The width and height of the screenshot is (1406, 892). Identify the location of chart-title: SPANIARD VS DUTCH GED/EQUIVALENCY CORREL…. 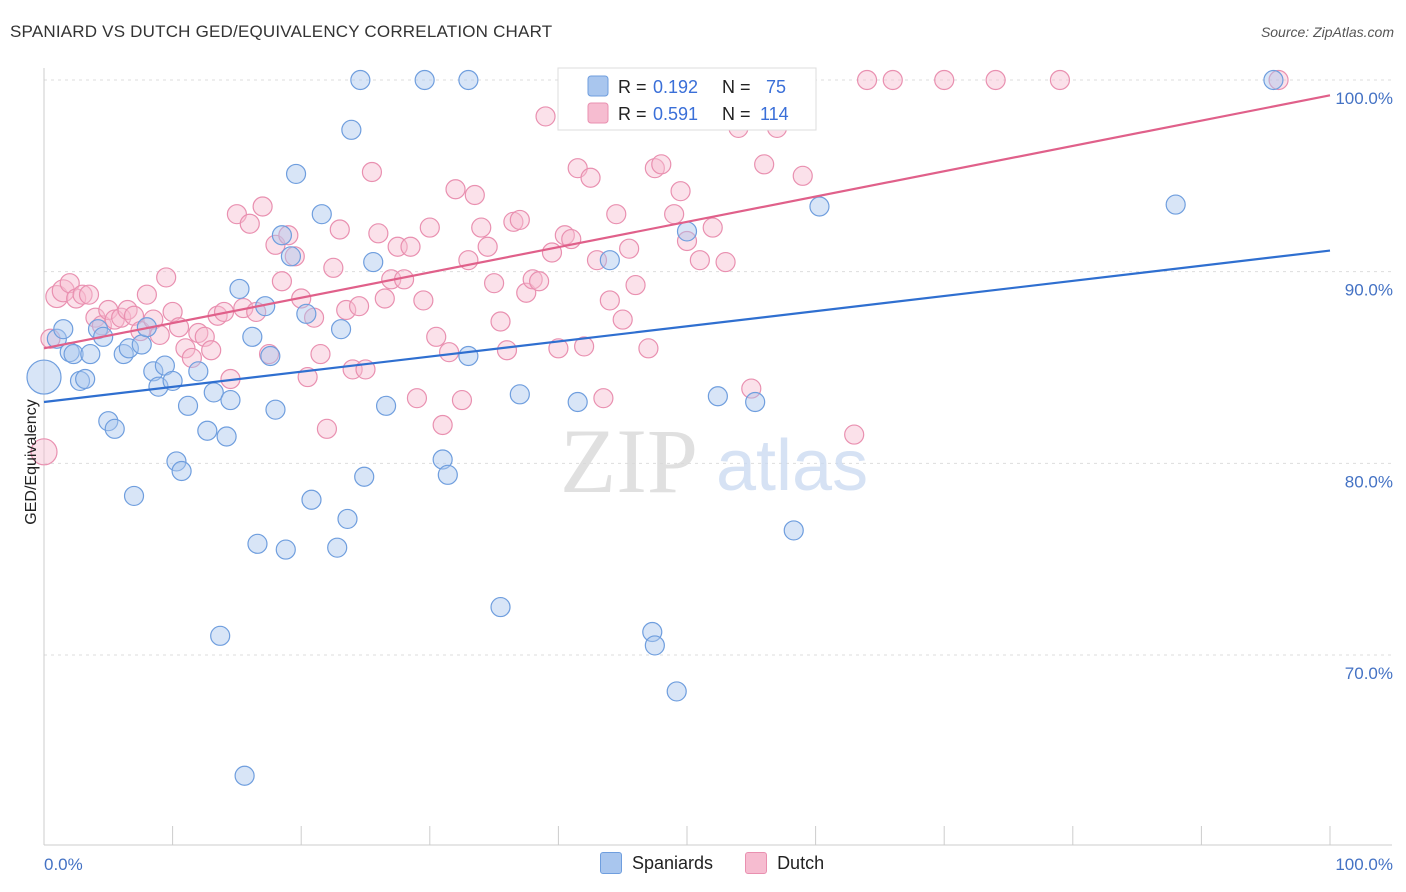
(281, 31).